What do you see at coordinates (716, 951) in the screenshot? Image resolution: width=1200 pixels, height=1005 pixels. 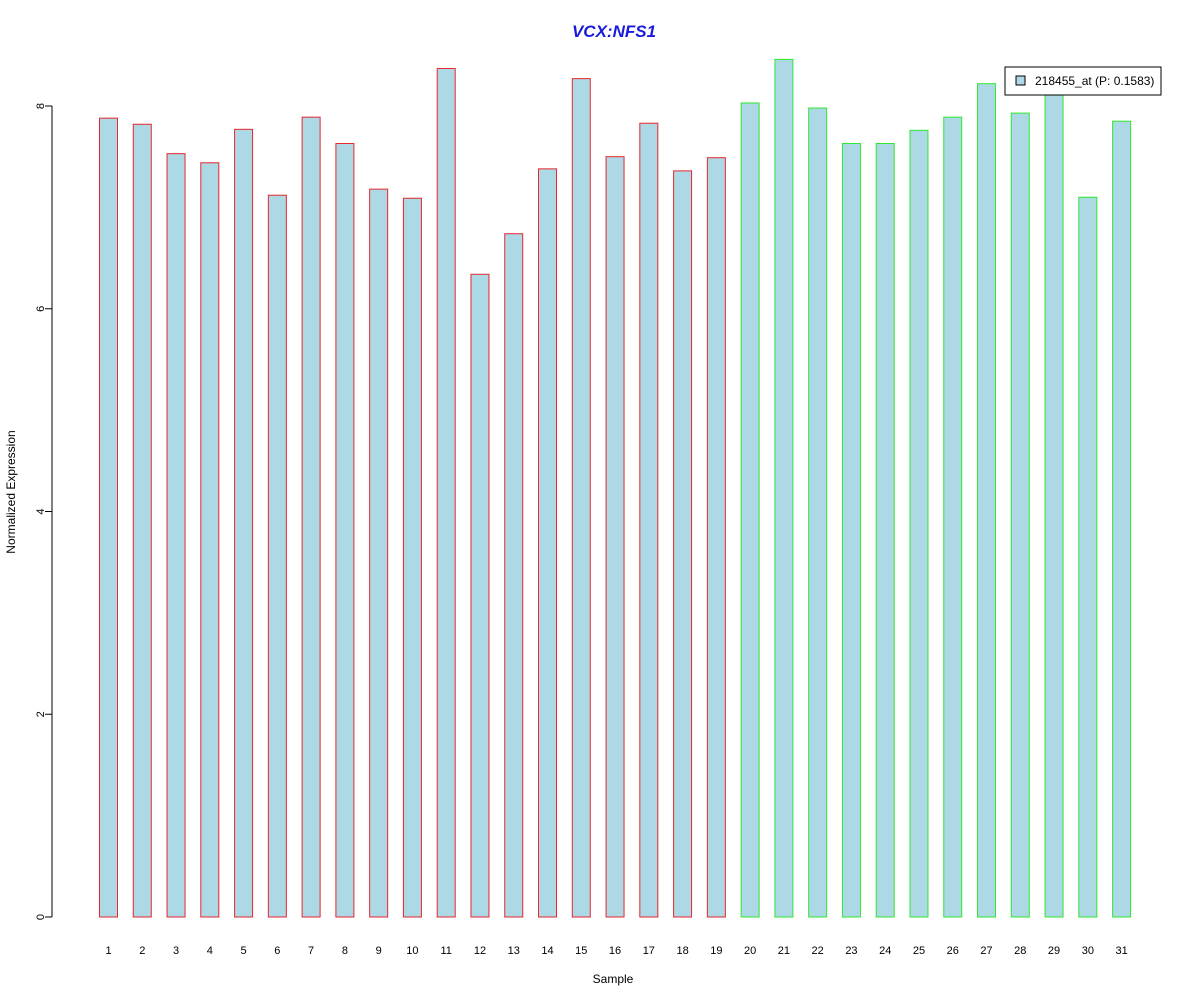 I see `x-tick-label: 19` at bounding box center [716, 951].